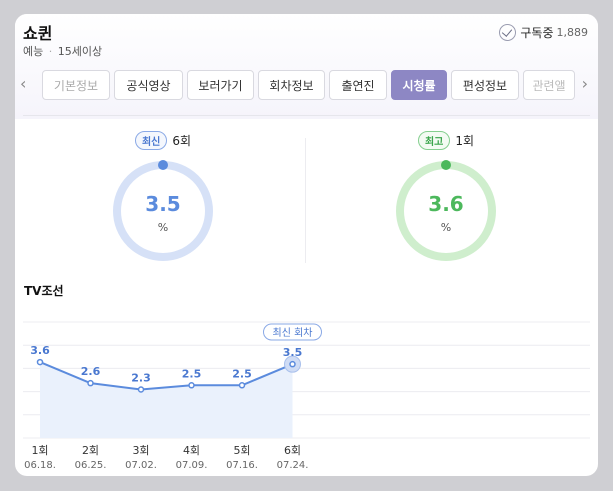 The image size is (613, 491). I want to click on x-date-label: 06.25., so click(91, 465).